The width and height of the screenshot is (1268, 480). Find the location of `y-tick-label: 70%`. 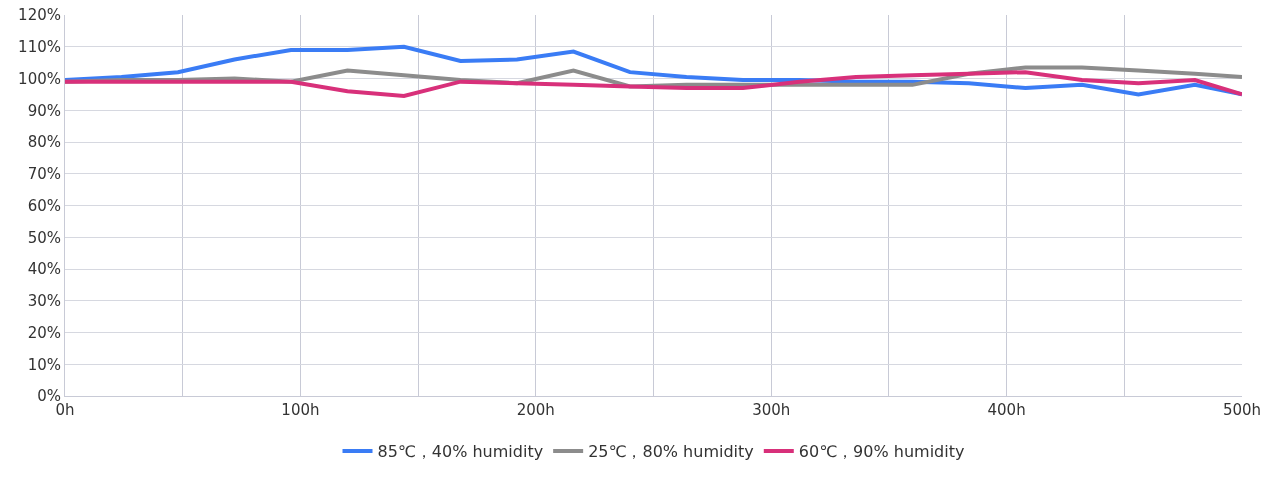

y-tick-label: 70% is located at coordinates (44, 174).